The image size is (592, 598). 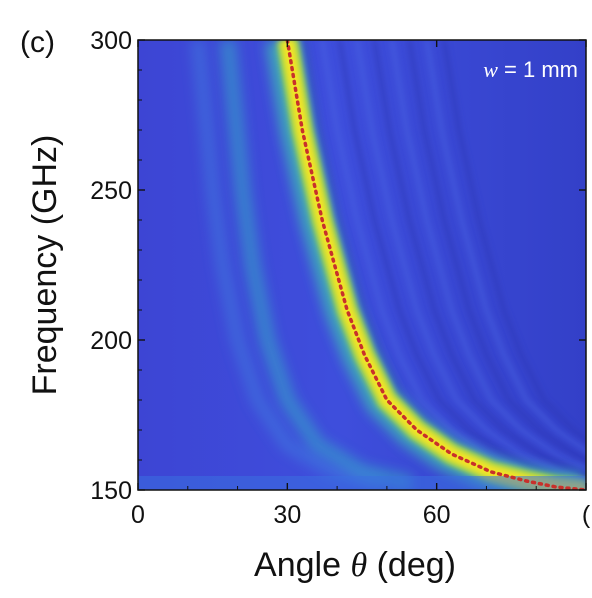 I want to click on panel-label: (c), so click(x=37, y=42).